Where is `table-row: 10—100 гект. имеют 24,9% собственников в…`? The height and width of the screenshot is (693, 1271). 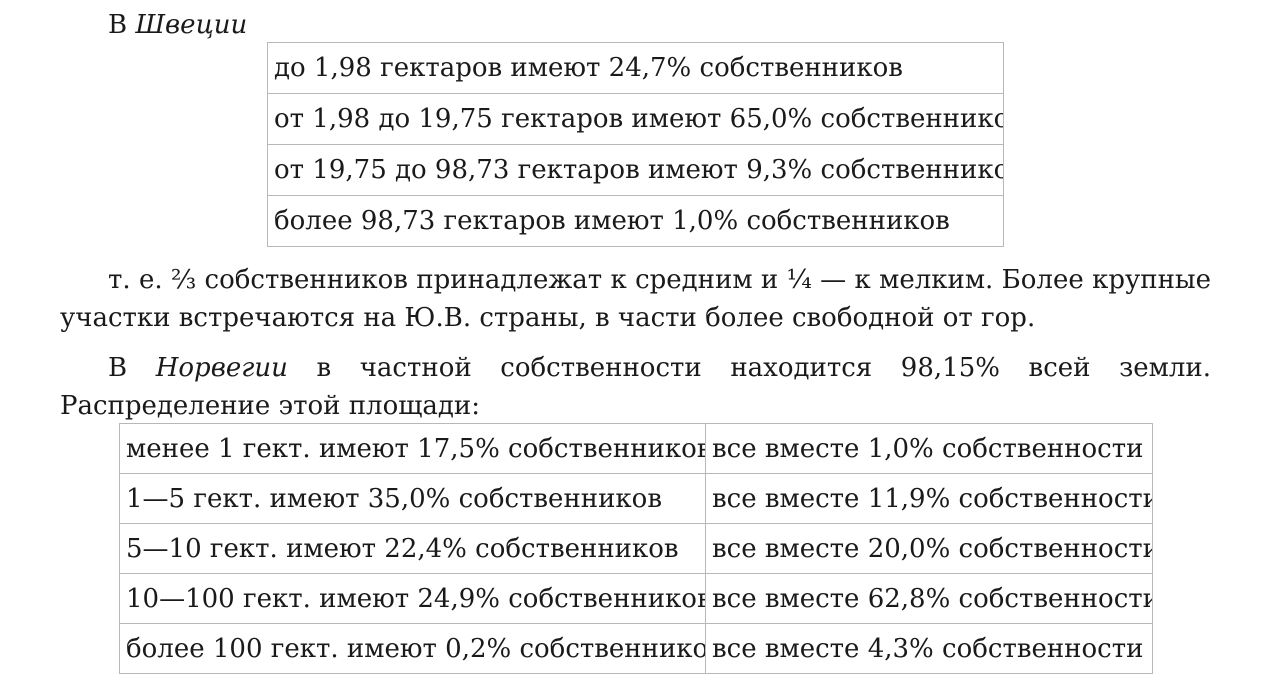
table-row: 10—100 гект. имеют 24,9% собственников в… is located at coordinates (636, 598).